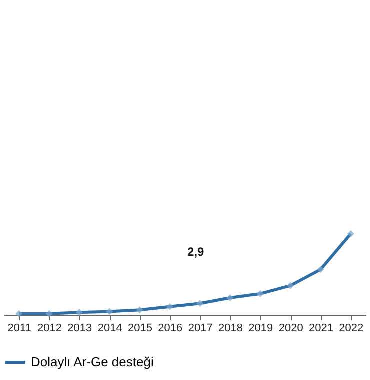 The image size is (370, 380). I want to click on x-tick-label: 2015, so click(140, 328).